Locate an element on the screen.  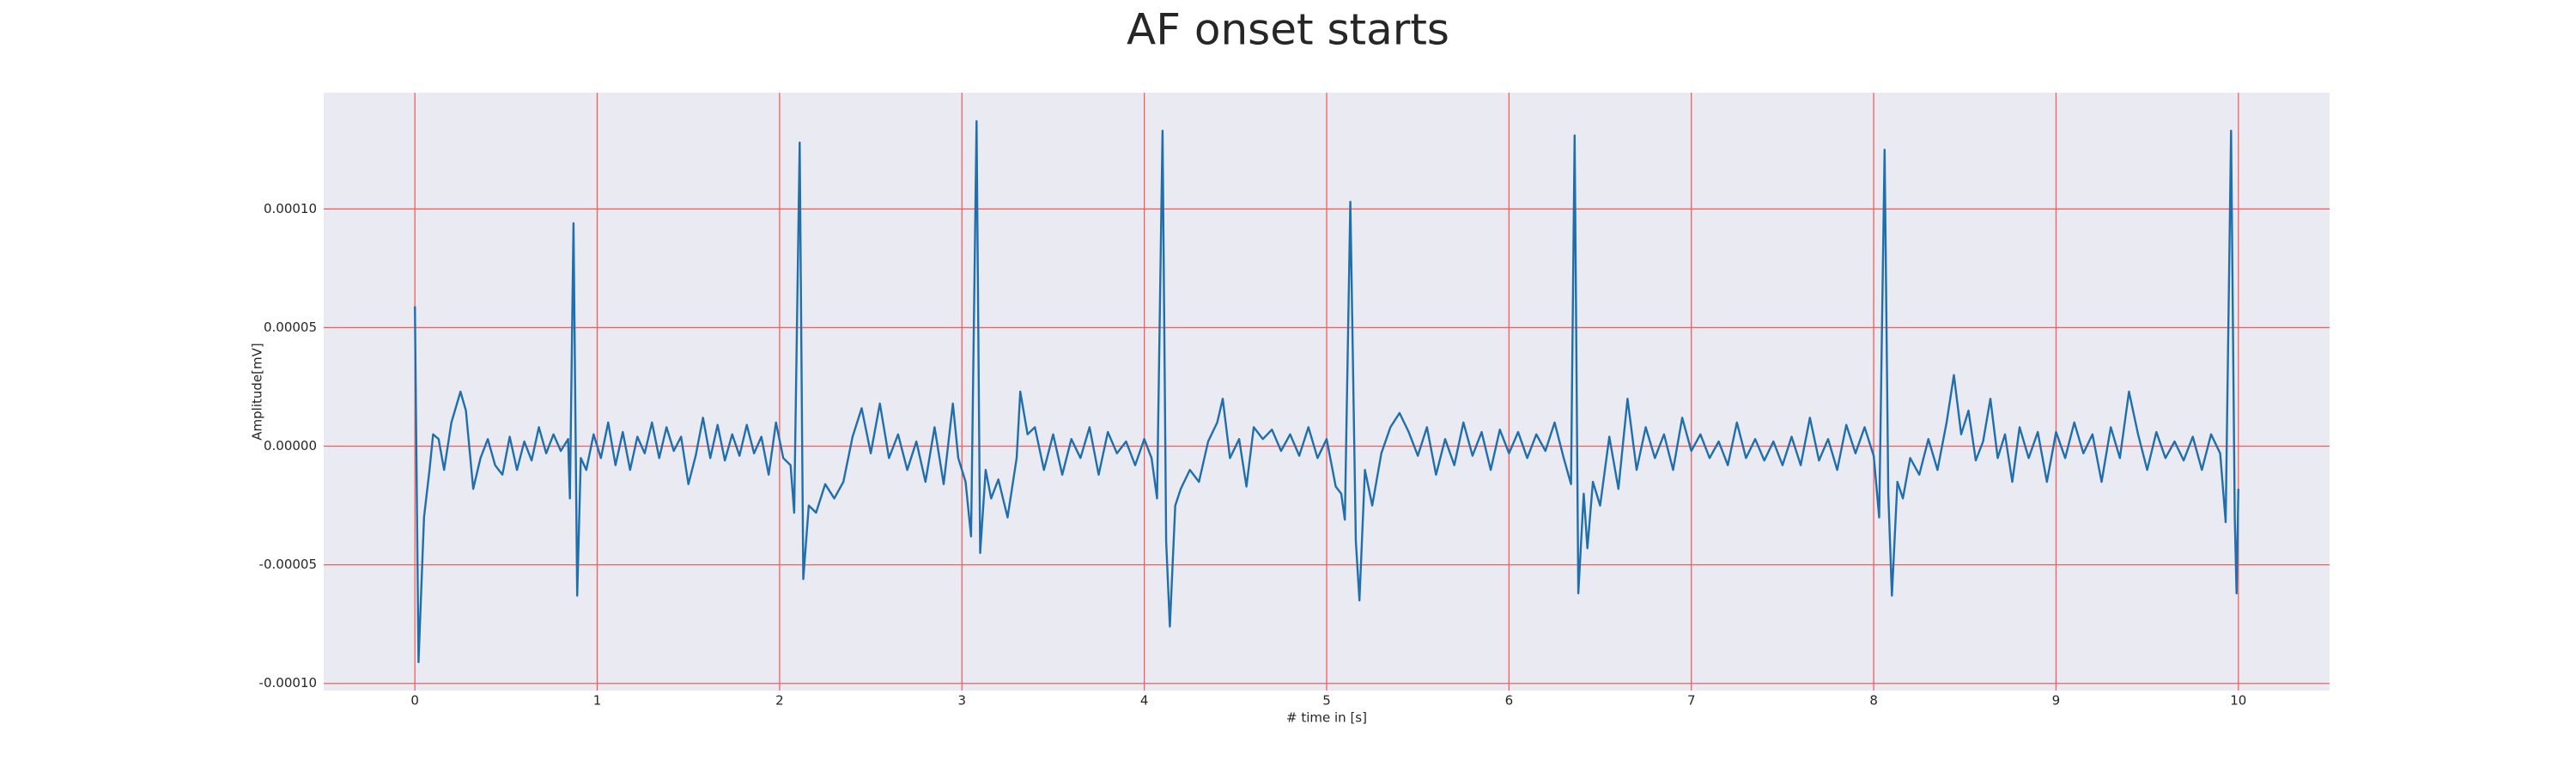
x-tick-label: 2 is located at coordinates (779, 701).